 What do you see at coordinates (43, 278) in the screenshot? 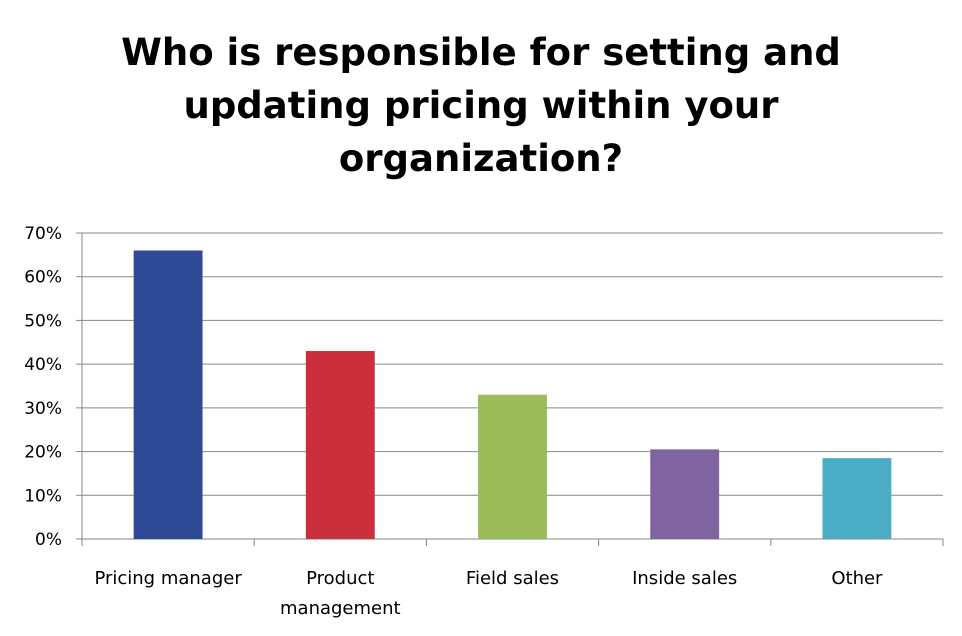
I see `y-tick-label: 60%` at bounding box center [43, 278].